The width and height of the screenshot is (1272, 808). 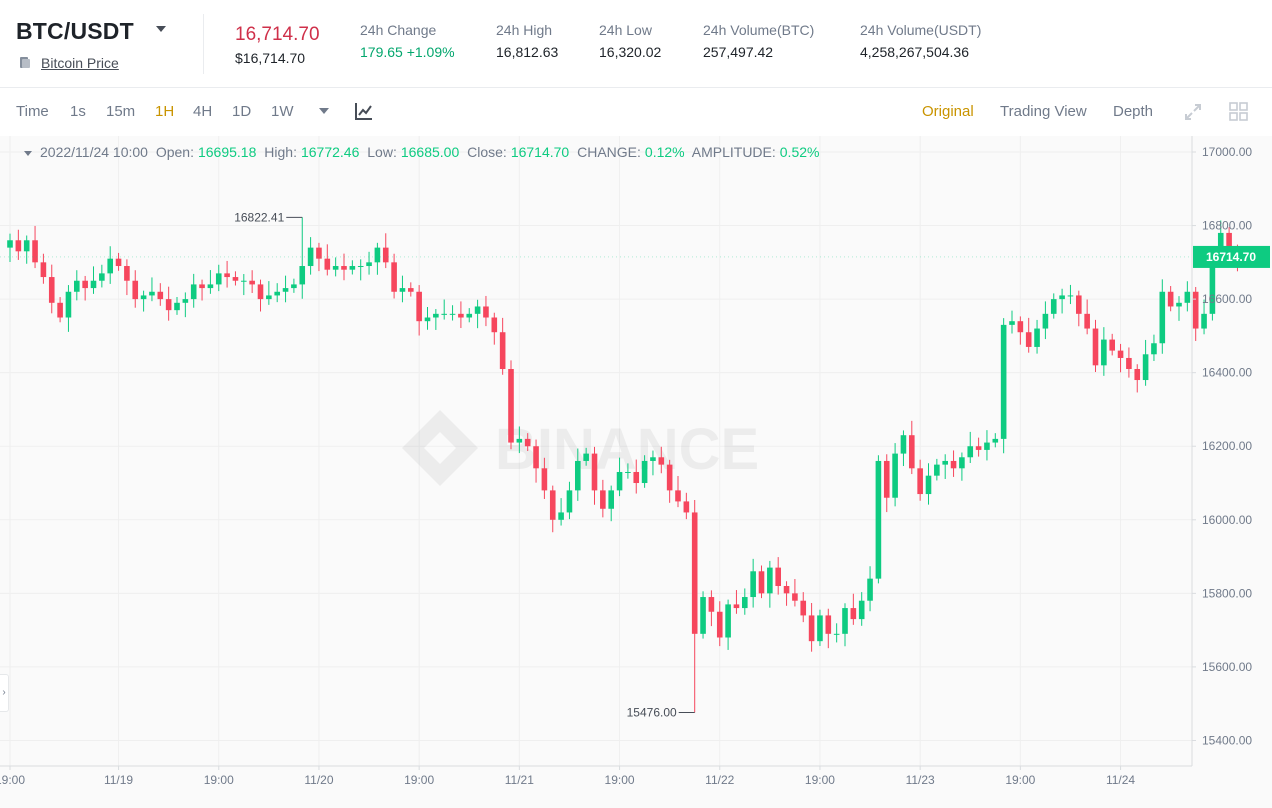 I want to click on interval-4h: 4H, so click(x=203, y=111).